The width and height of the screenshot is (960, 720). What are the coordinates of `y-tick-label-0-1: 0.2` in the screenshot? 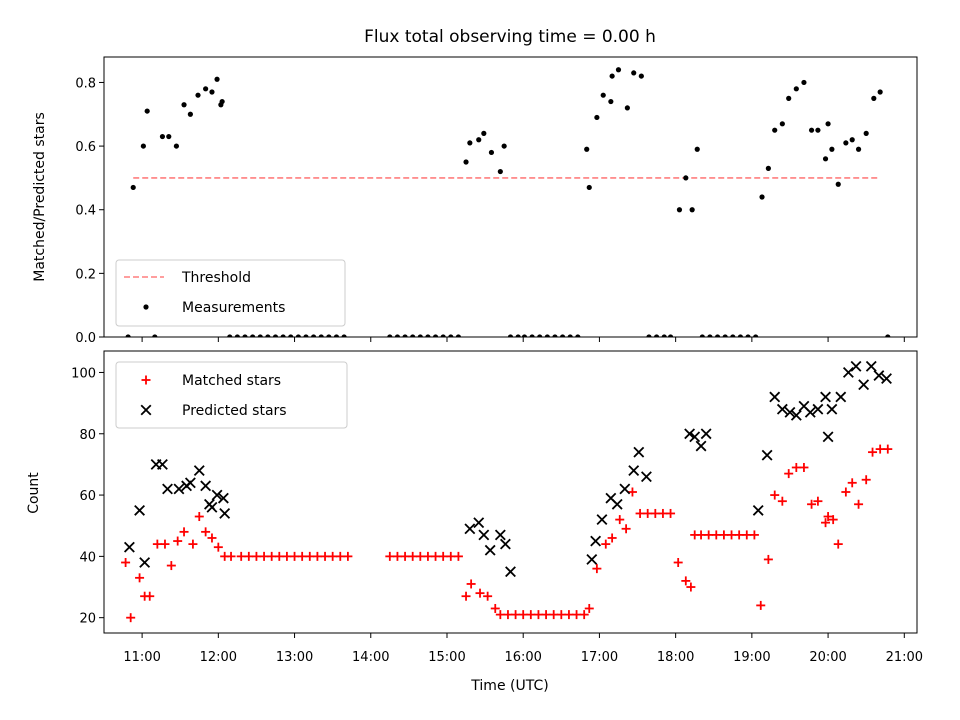 It's located at (85, 274).